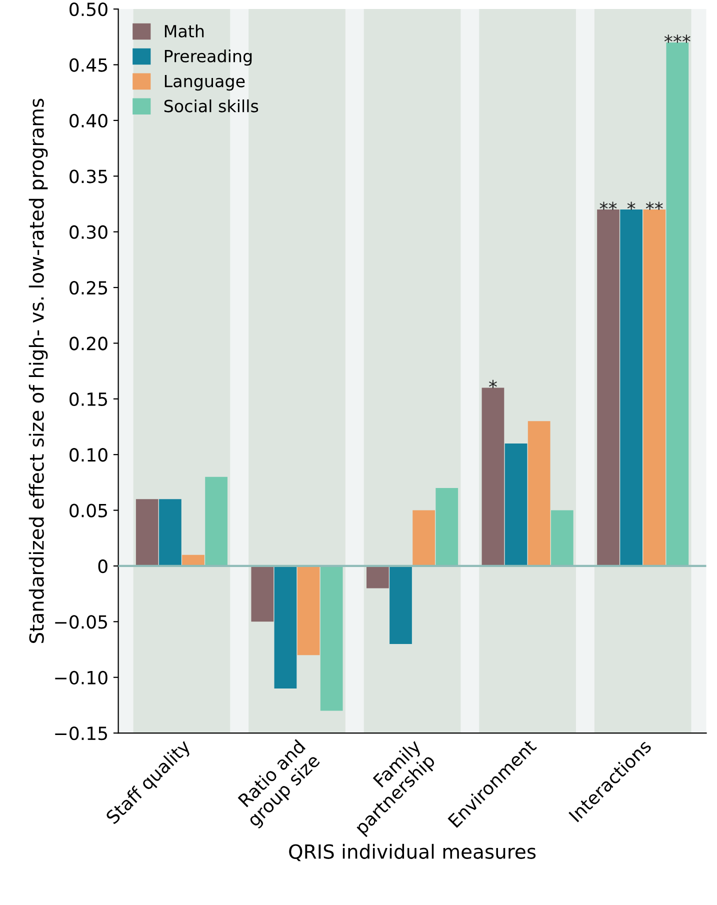 The image size is (717, 905). Describe the element at coordinates (89, 232) in the screenshot. I see `y-tick-label: 0.30` at that location.